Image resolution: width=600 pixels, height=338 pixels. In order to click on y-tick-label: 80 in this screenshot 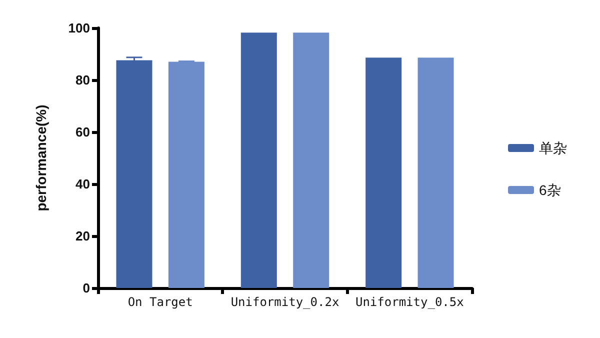, I will do `click(83, 80)`.